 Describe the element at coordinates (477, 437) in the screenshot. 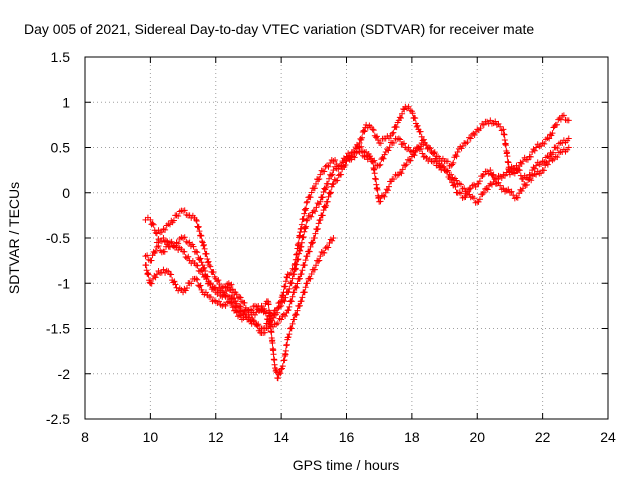

I see `x-tick-label: 20` at that location.